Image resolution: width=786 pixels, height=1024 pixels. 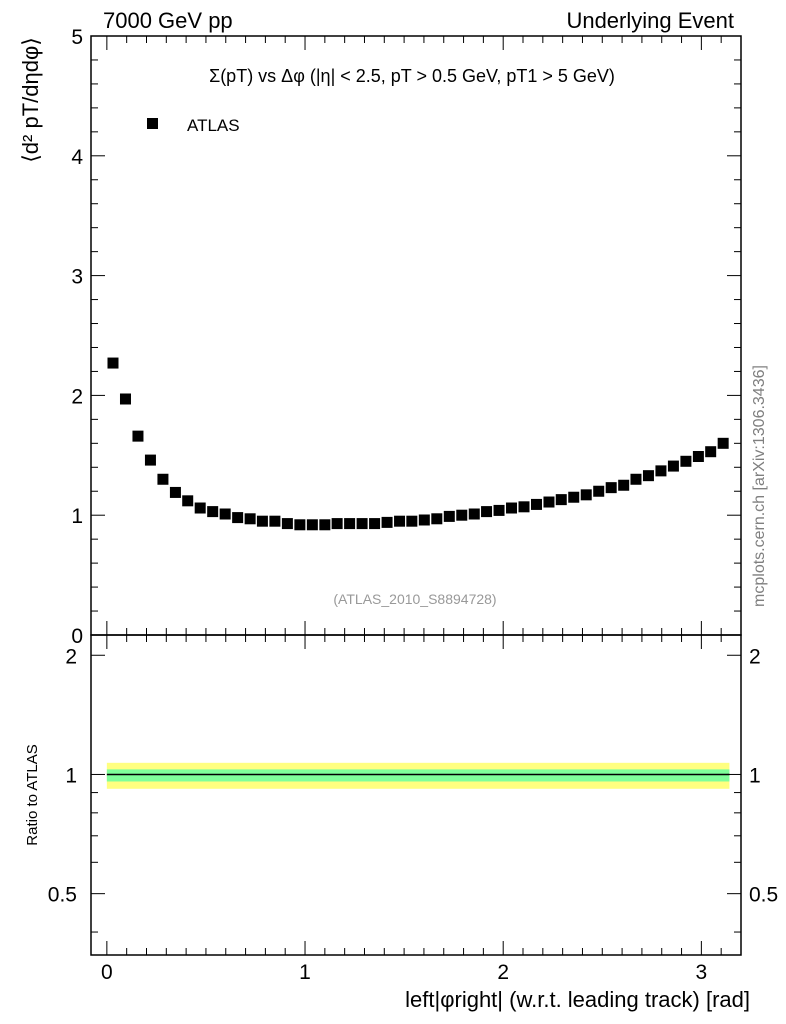 I want to click on header-right: Underlying Event, so click(x=650, y=20).